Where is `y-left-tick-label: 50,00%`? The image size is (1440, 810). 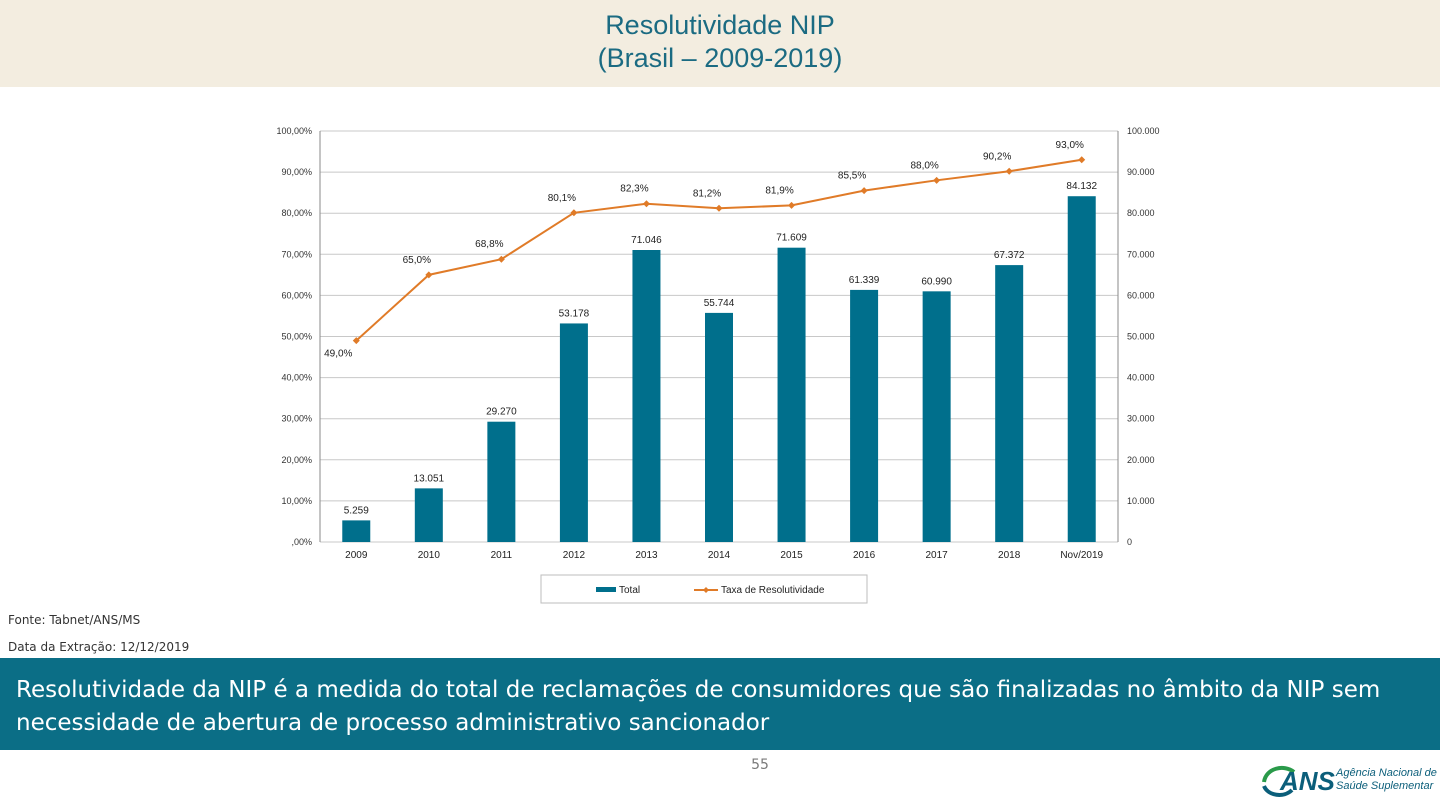 y-left-tick-label: 50,00% is located at coordinates (296, 337).